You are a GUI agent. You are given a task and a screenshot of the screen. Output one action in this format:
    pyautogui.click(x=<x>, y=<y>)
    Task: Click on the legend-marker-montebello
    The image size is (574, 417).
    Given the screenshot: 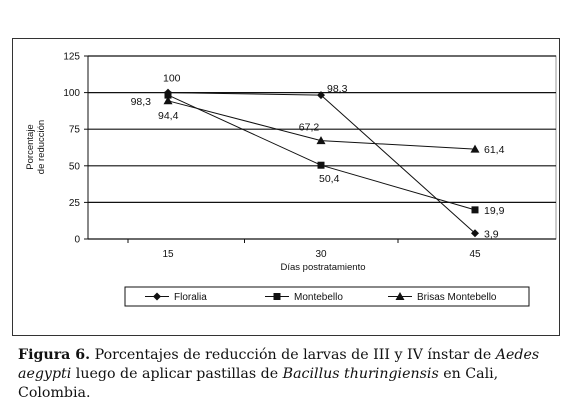 What is the action you would take?
    pyautogui.click(x=277, y=296)
    